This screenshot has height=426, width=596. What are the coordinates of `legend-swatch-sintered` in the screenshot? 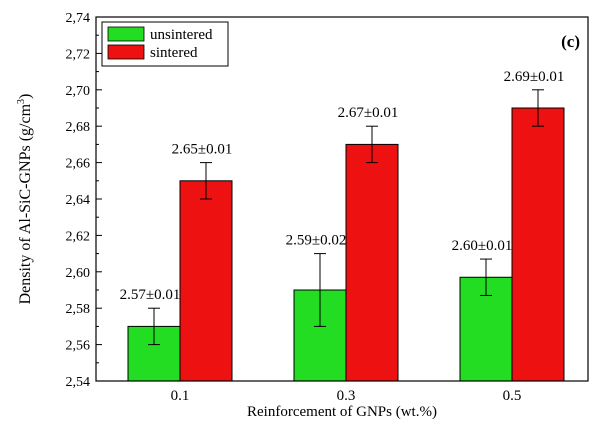 It's located at (126, 52).